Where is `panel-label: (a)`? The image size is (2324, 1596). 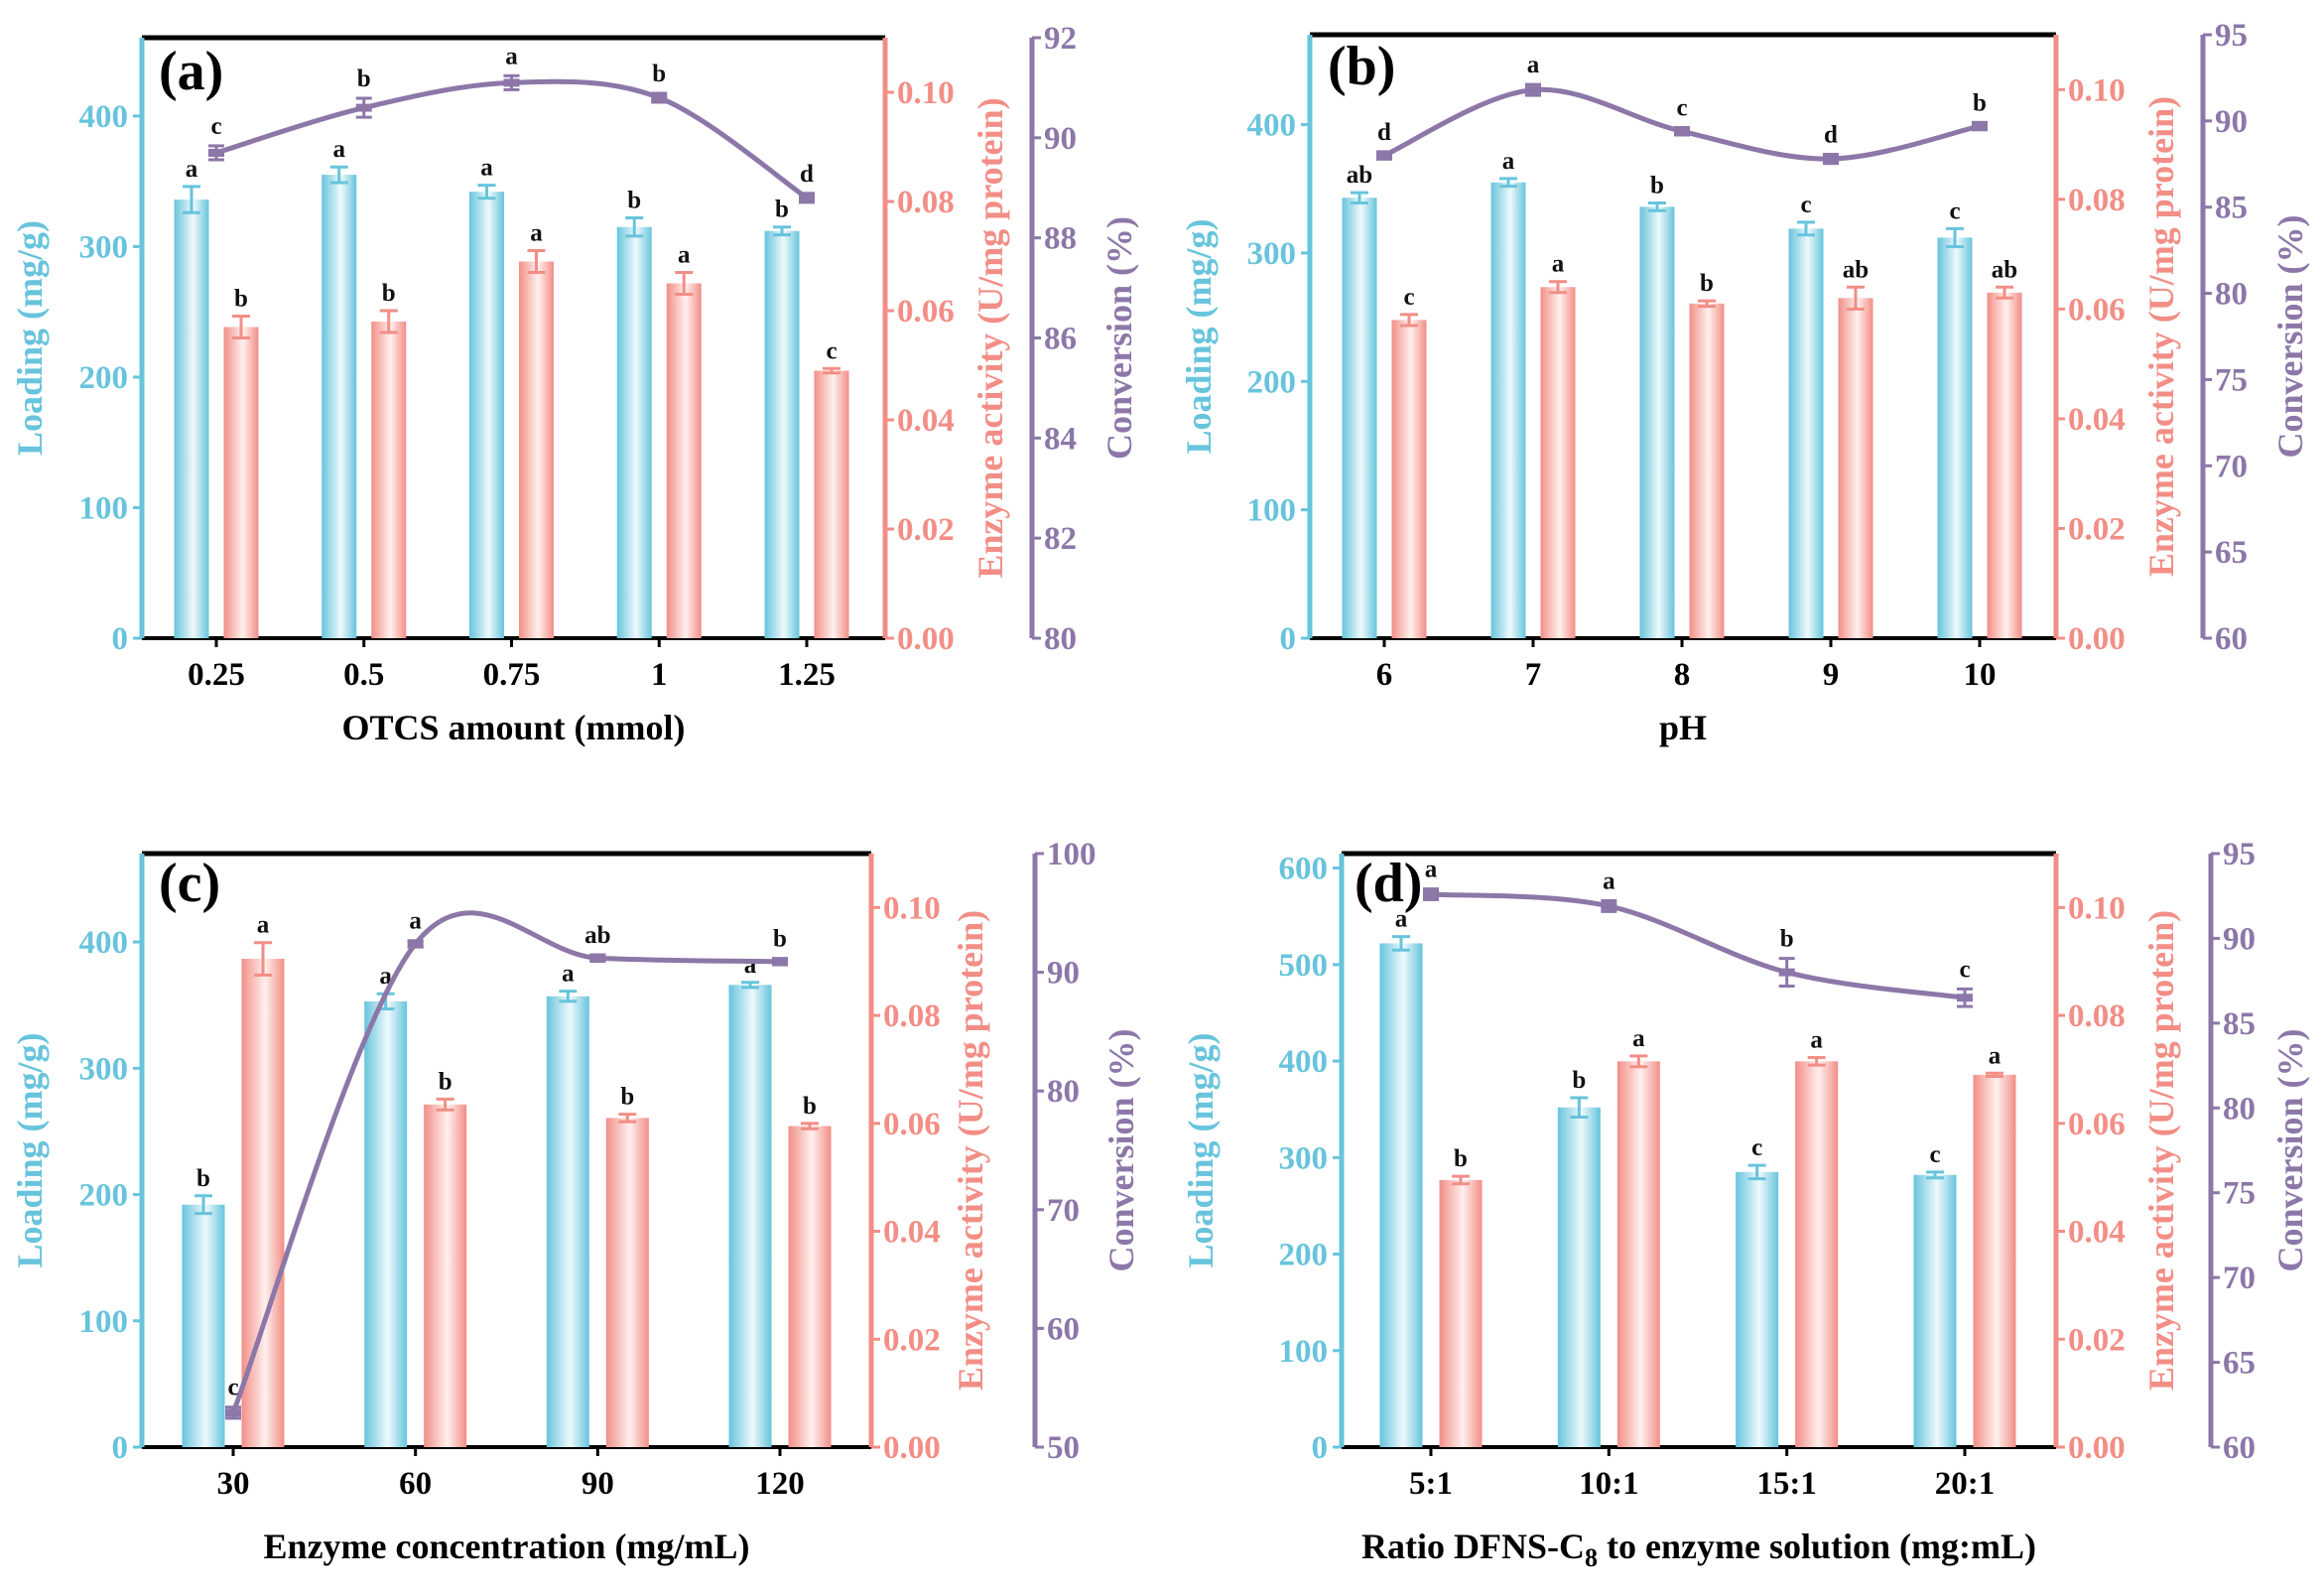 panel-label: (a) is located at coordinates (191, 71).